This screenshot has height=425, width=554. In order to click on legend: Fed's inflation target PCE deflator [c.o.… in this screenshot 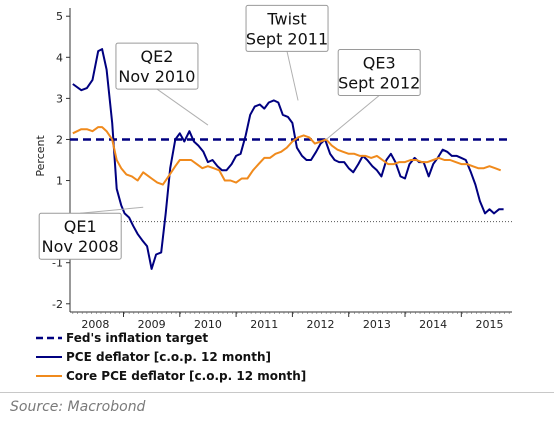, I will do `click(171, 357)`.